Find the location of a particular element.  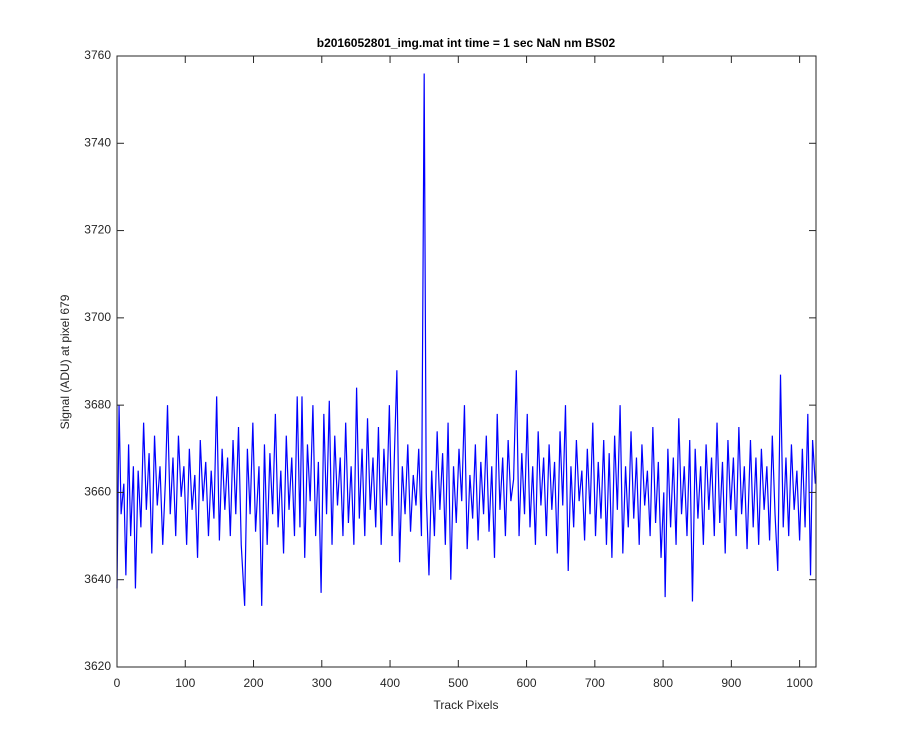

x-tick-label: 100 is located at coordinates (185, 683).